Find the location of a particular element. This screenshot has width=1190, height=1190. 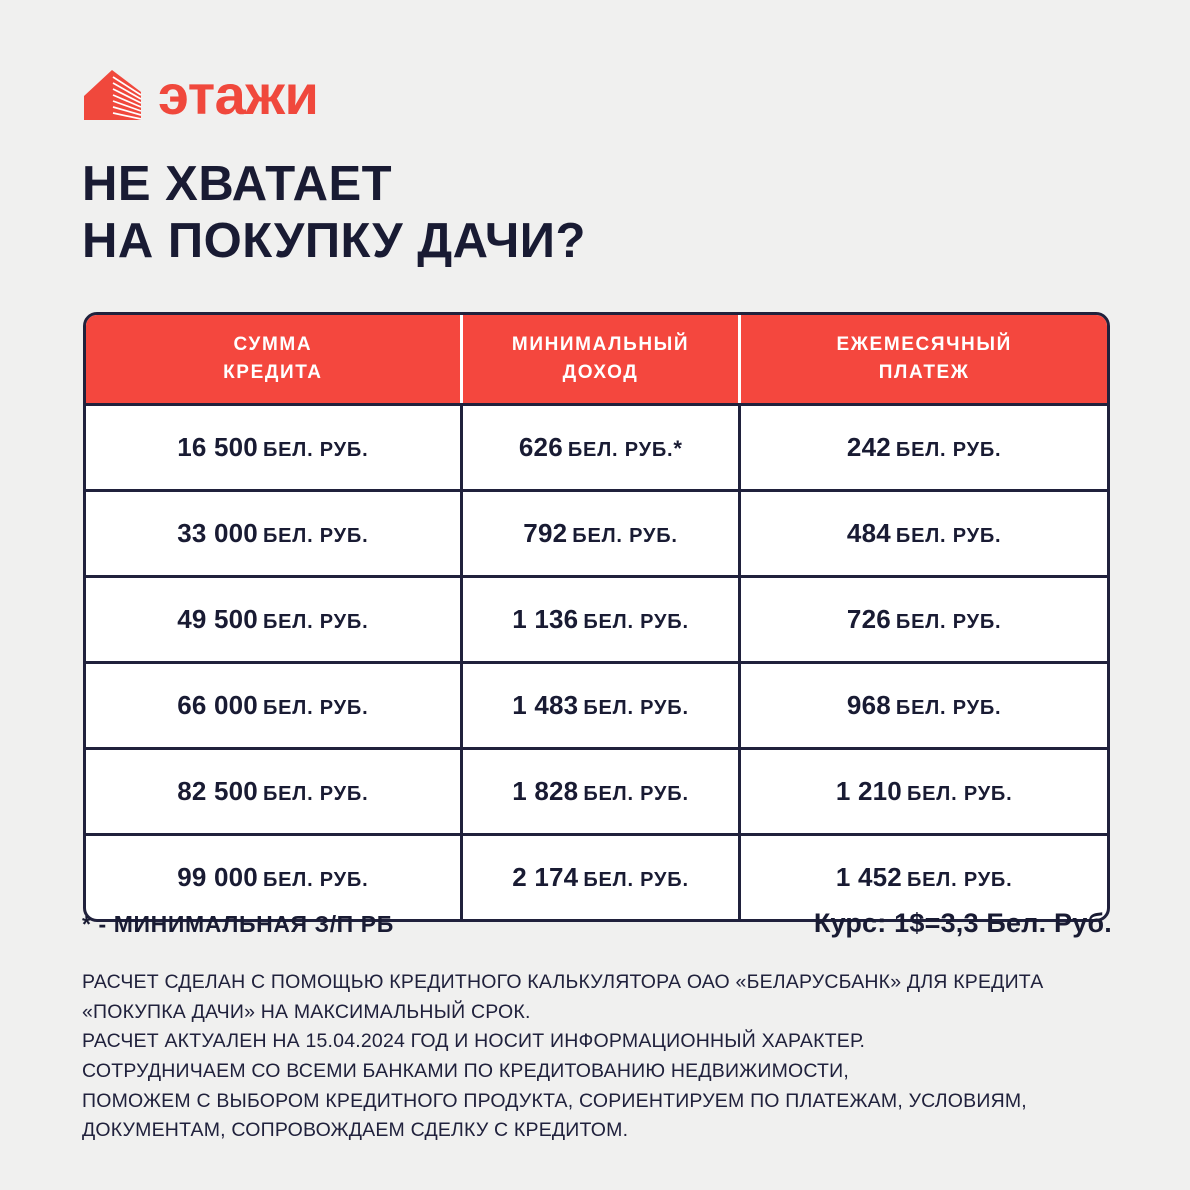

value-monthly-payment: 968 is located at coordinates (868, 705).